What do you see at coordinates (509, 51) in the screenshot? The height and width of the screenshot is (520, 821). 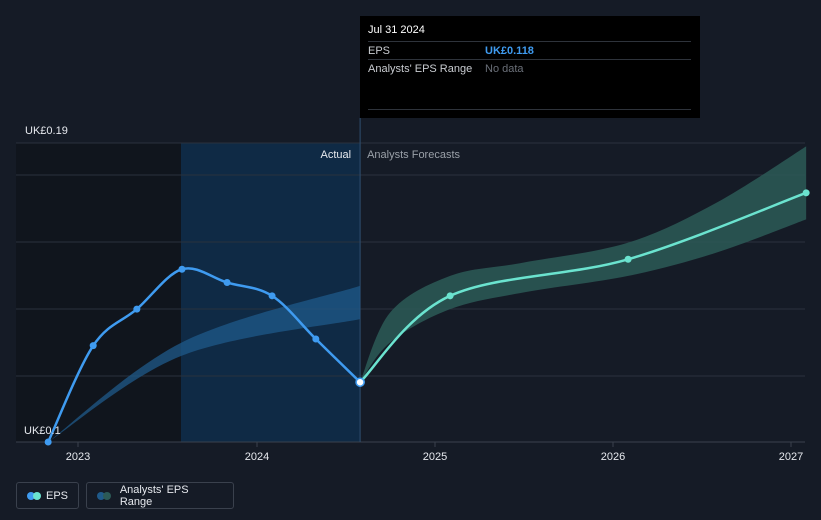 I see `tooltip-eps-value: UK£0.118` at bounding box center [509, 51].